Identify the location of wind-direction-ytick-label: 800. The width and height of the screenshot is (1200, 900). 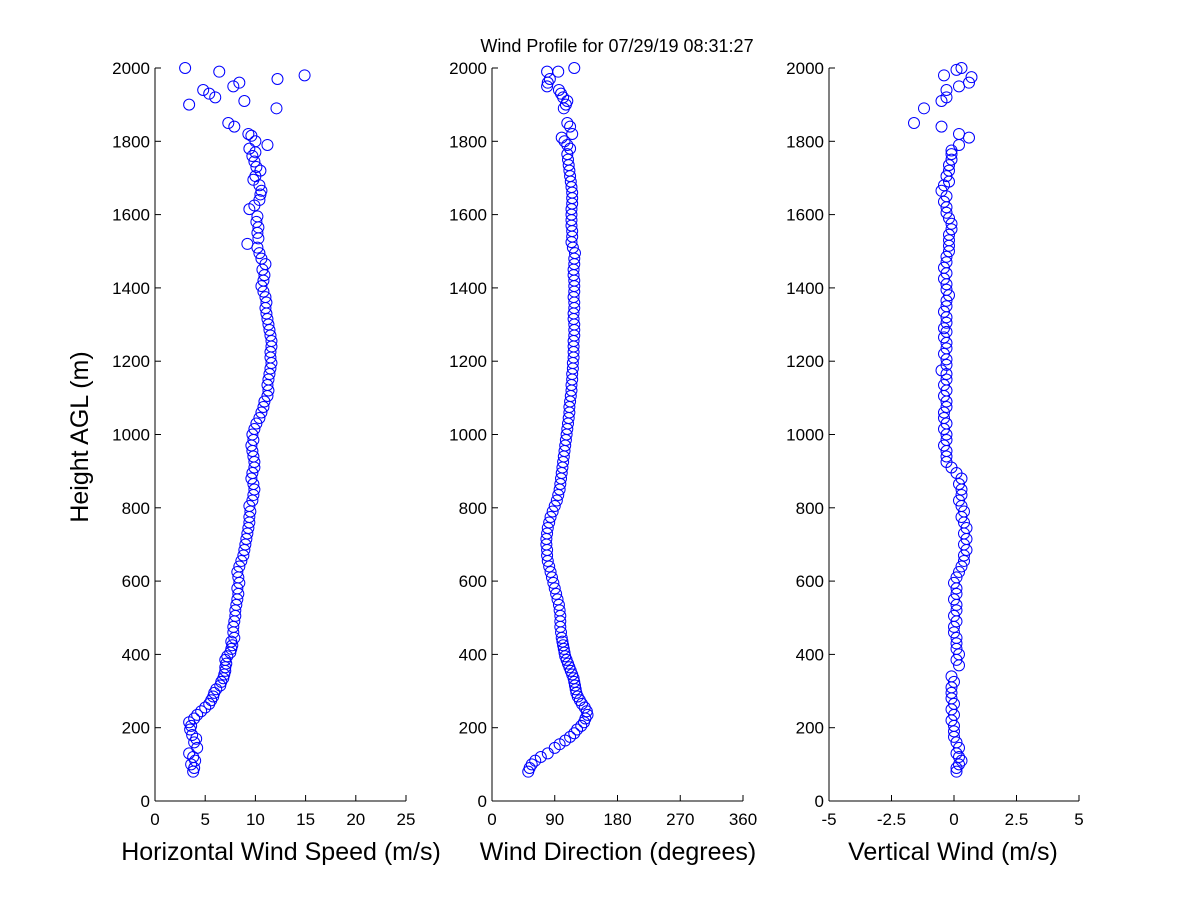
(473, 508).